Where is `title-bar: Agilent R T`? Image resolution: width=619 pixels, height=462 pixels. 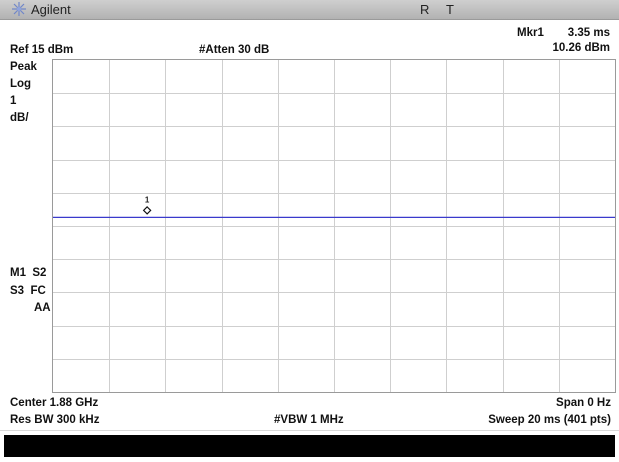
title-bar: Agilent R T is located at coordinates (309, 10).